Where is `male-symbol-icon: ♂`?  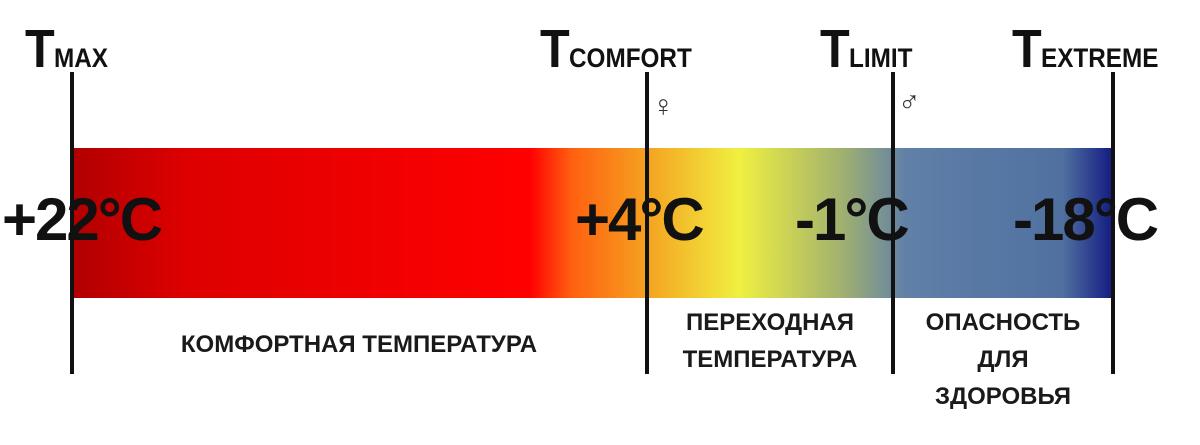 male-symbol-icon: ♂ is located at coordinates (909, 102).